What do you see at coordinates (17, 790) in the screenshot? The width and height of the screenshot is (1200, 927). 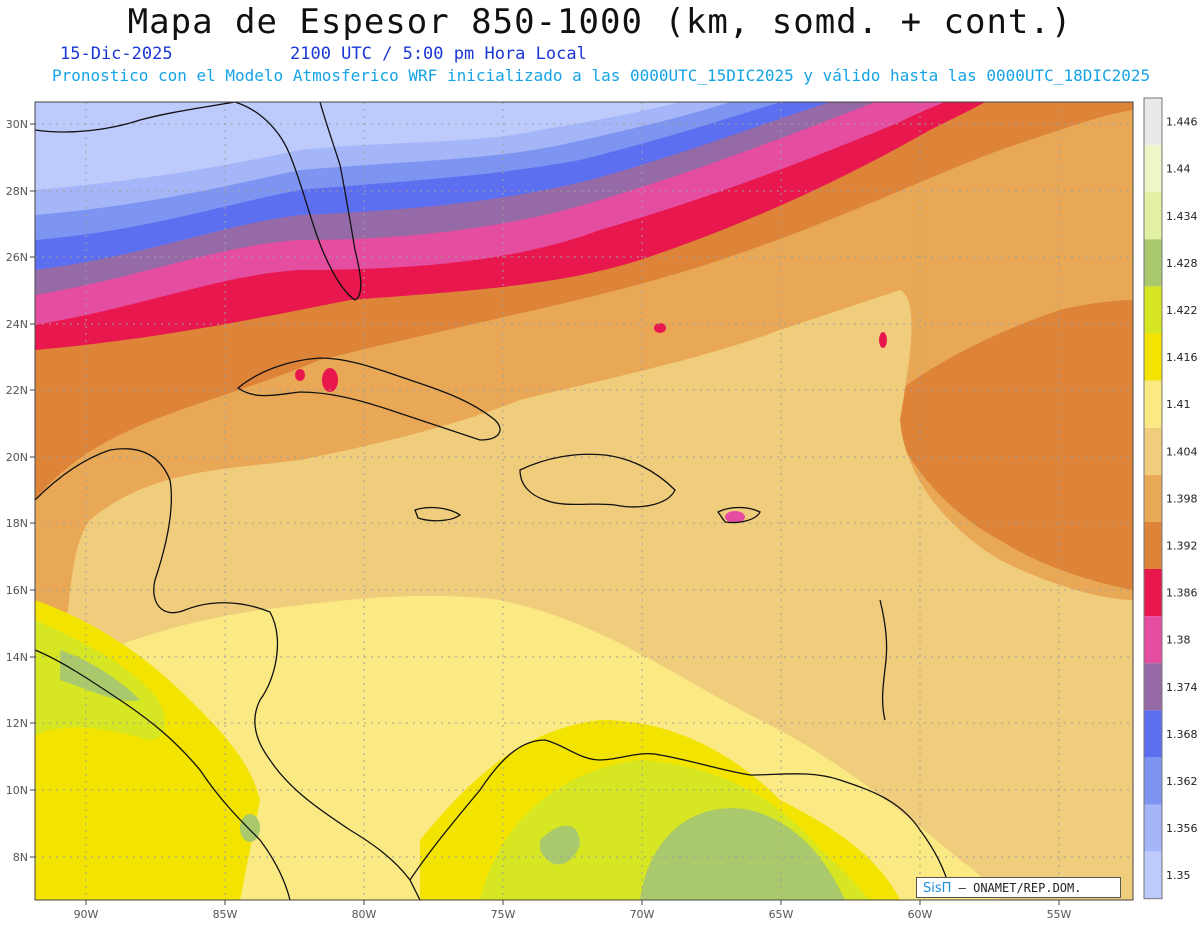 I see `lat-label: 10N` at bounding box center [17, 790].